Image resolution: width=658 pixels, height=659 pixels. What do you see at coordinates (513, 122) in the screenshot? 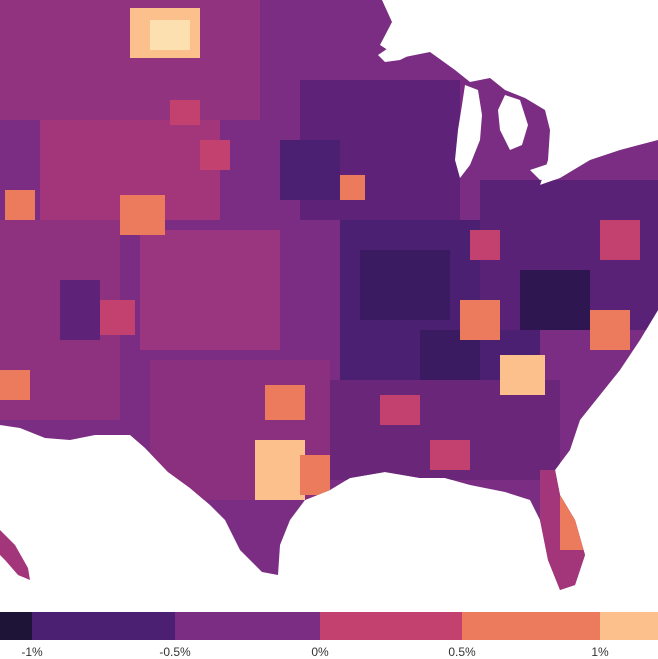
I see `lake-huron` at bounding box center [513, 122].